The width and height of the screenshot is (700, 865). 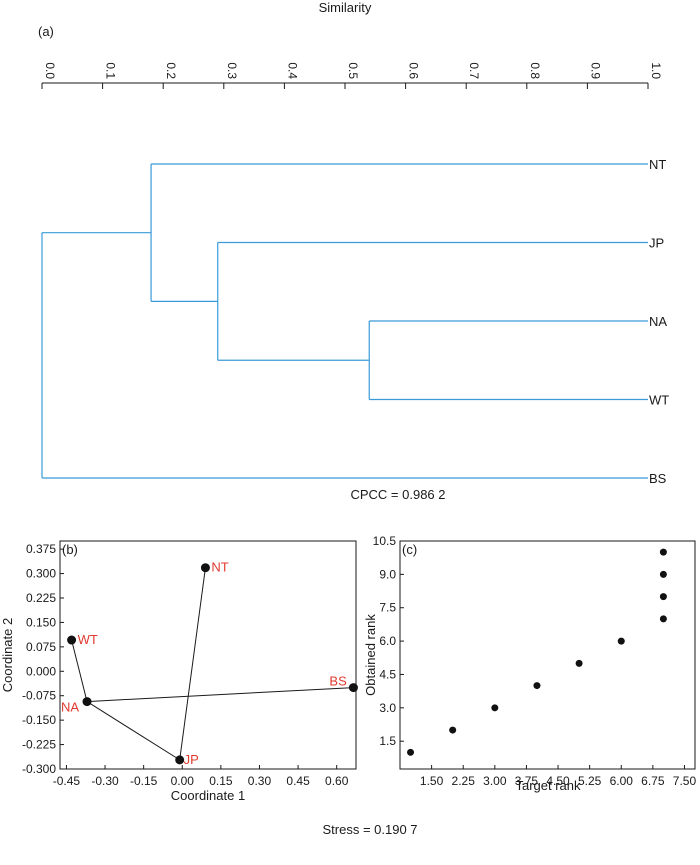 I want to click on shepard-y-tick-label: 9.0, so click(x=387, y=574).